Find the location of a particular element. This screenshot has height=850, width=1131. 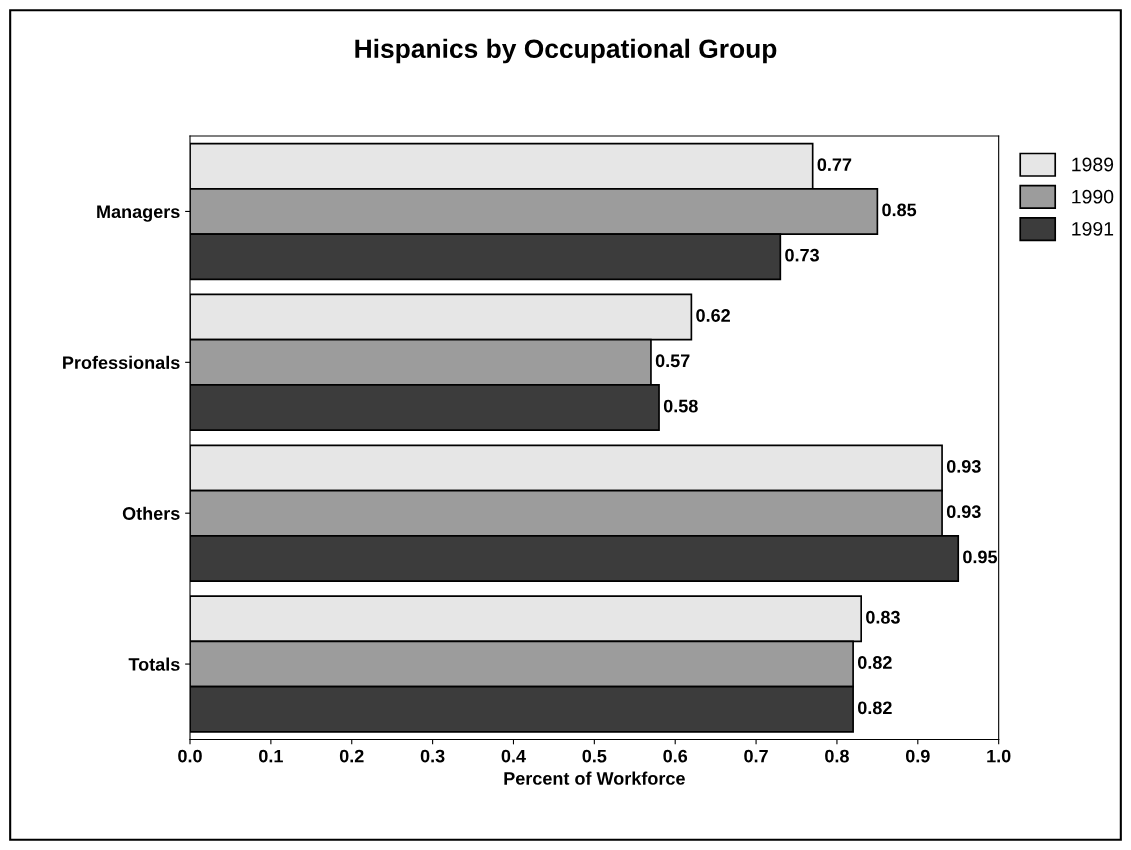

y-tick-label: Professionals is located at coordinates (121, 362).